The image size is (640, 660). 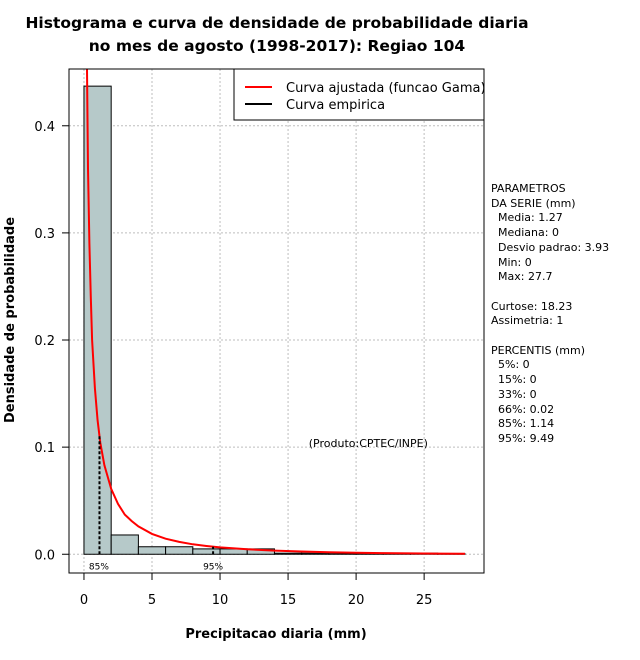 I want to click on legend-fitted-label: Curva ajustada (funcao Gama), so click(x=386, y=88).